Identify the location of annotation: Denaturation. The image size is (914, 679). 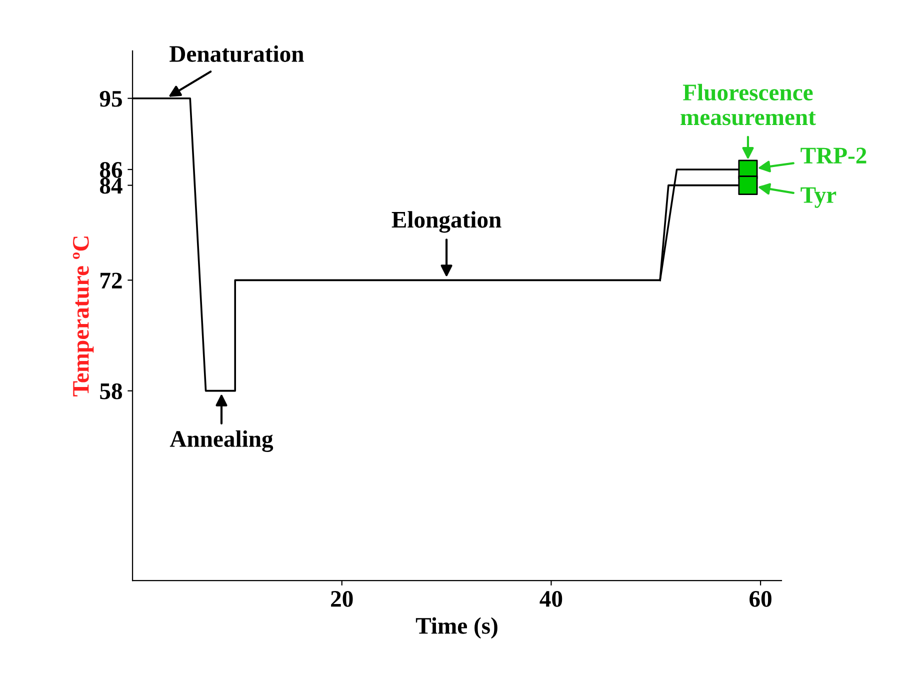
(237, 53).